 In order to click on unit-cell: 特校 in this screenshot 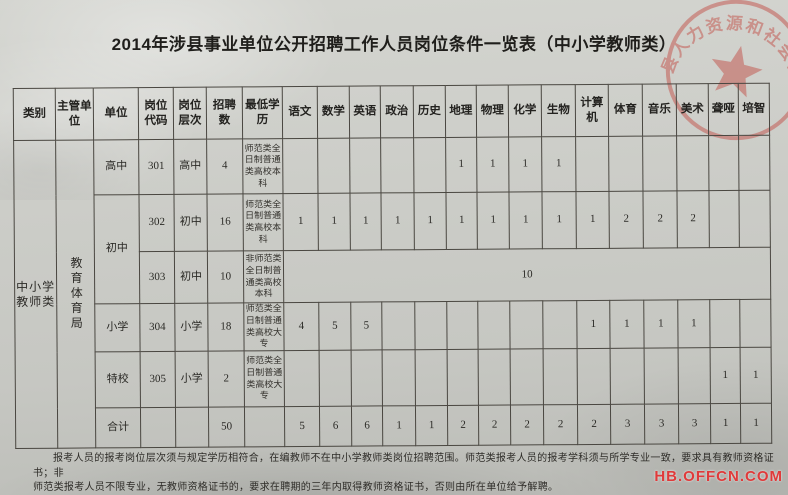, I will do `click(118, 379)`.